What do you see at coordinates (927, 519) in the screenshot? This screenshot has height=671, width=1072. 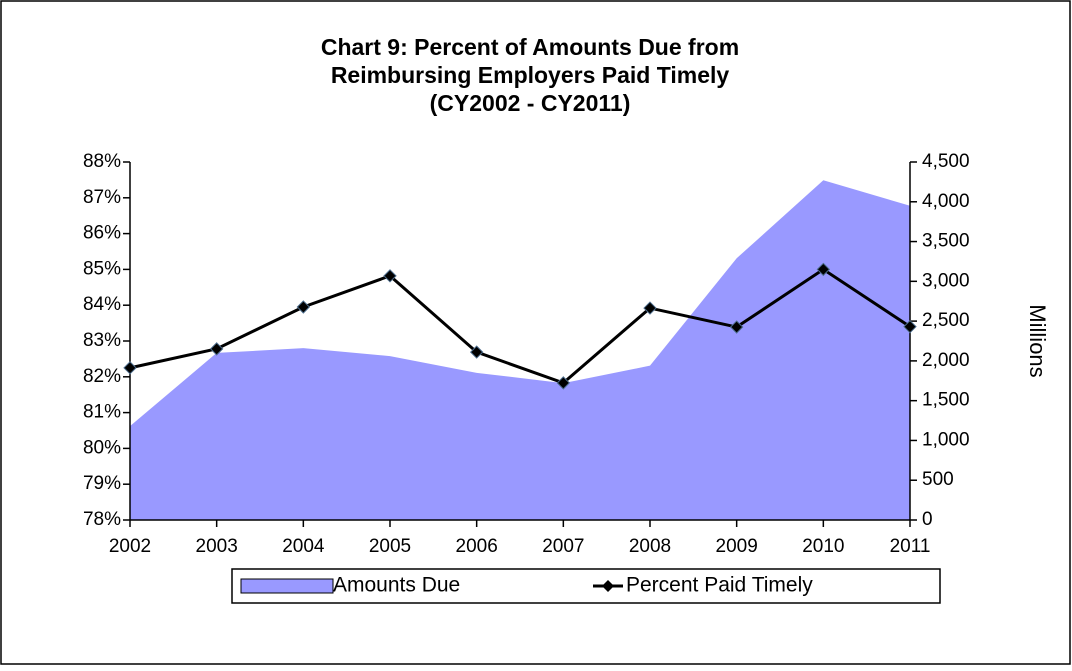 I see `y2-tick-label: 0` at bounding box center [927, 519].